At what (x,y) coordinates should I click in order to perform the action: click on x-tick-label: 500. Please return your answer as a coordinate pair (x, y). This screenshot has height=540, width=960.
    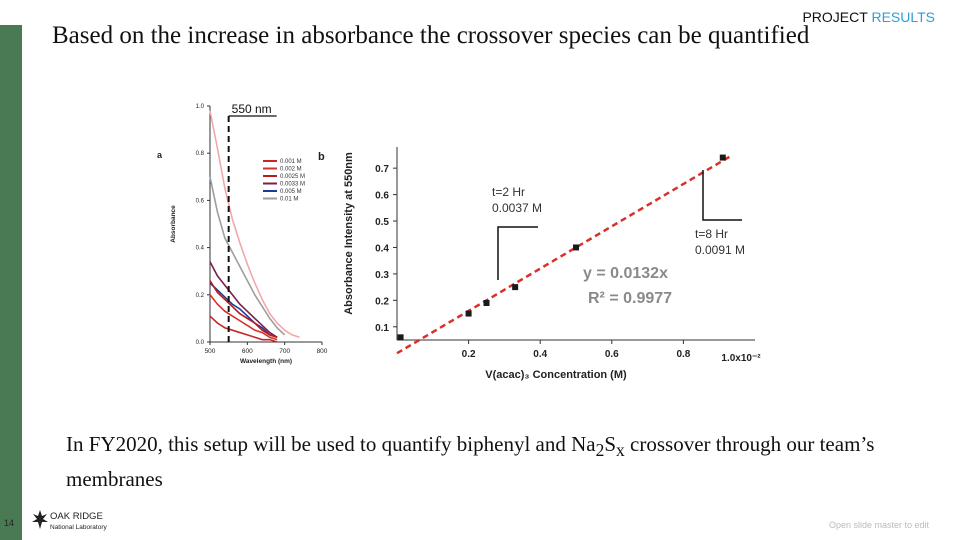
    Looking at the image, I should click on (210, 351).